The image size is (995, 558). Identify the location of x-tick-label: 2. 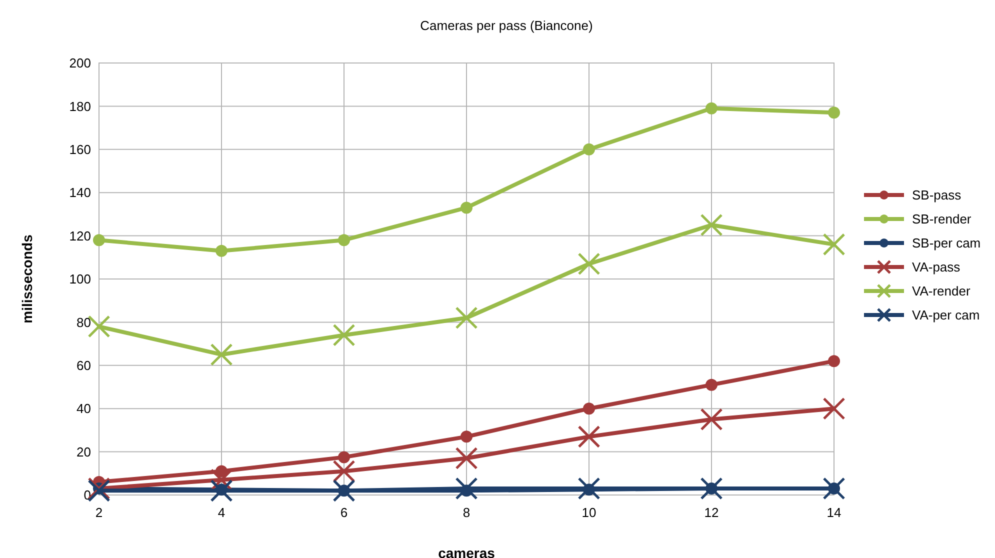
(99, 512).